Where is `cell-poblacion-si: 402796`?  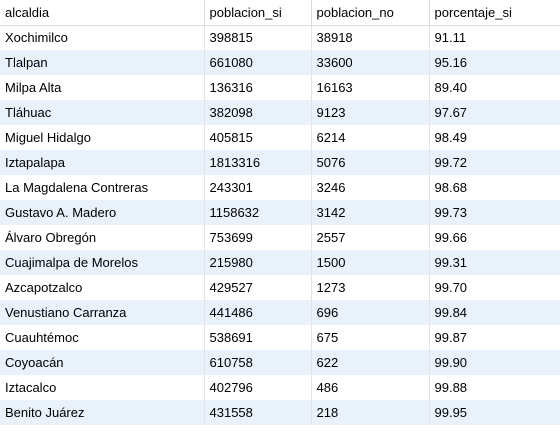 cell-poblacion-si: 402796 is located at coordinates (258, 387).